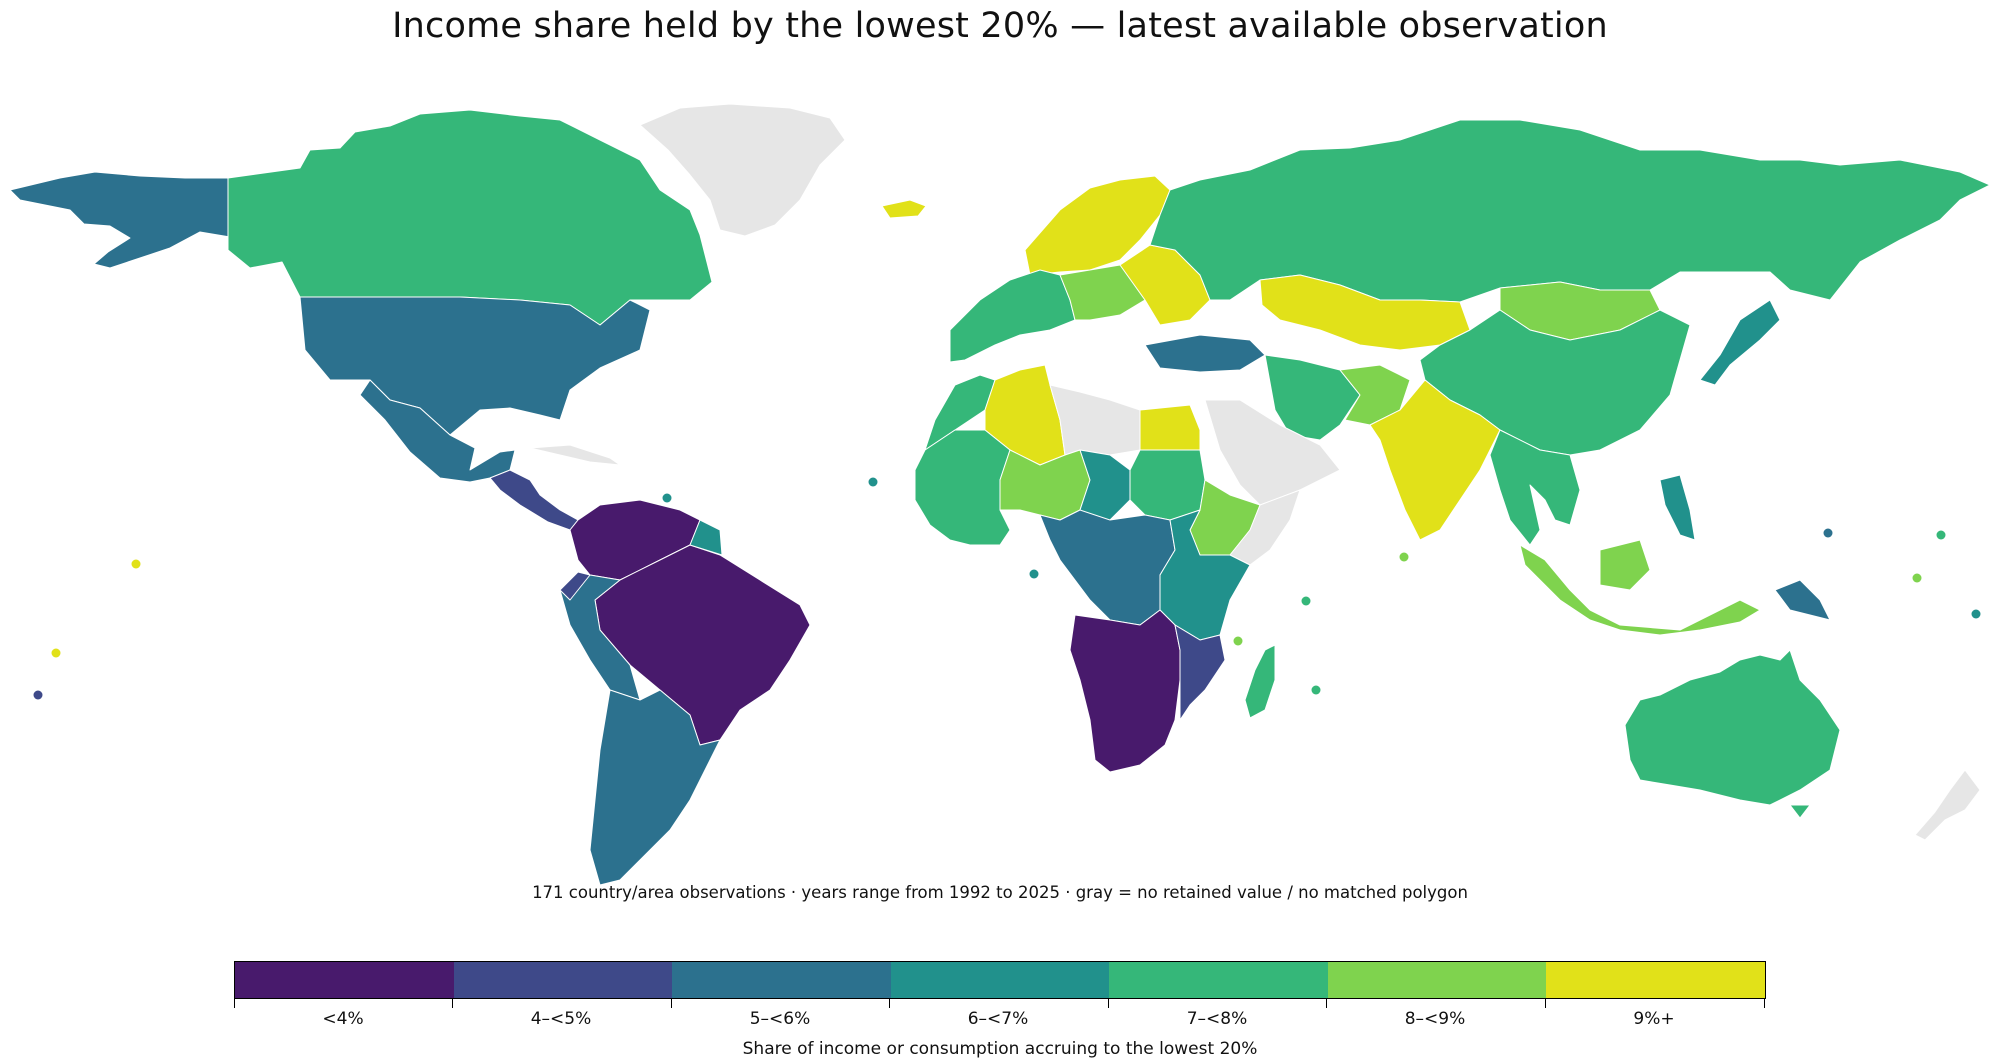 This screenshot has width=2000, height=1064. I want to click on region-turkey, so click(1205, 353).